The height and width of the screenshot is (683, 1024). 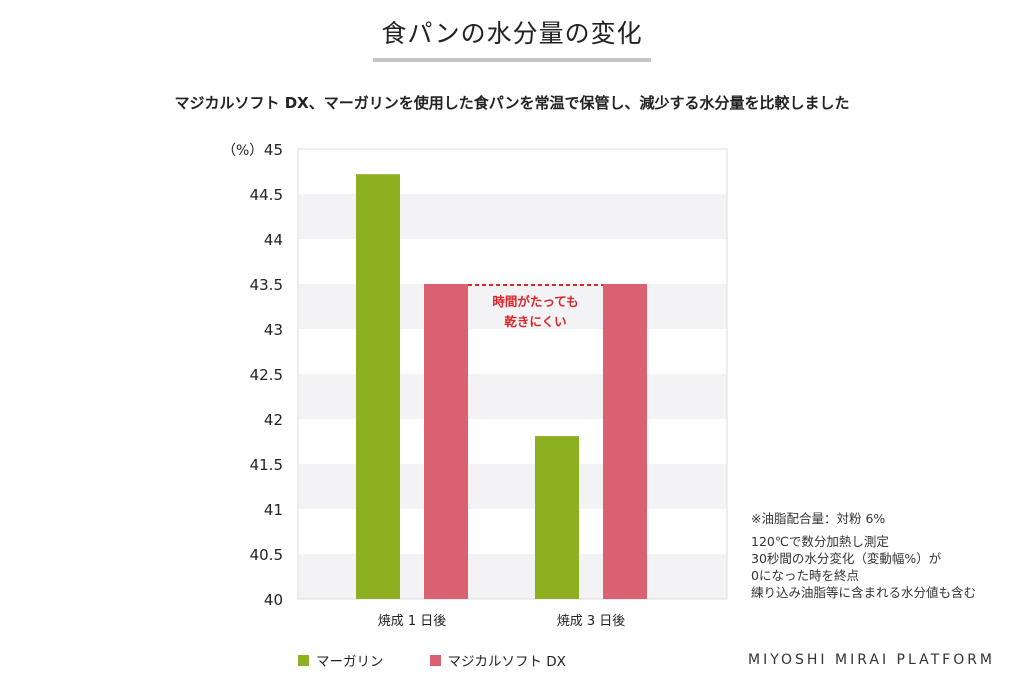 I want to click on y-tick-label: 41, so click(x=273, y=510).